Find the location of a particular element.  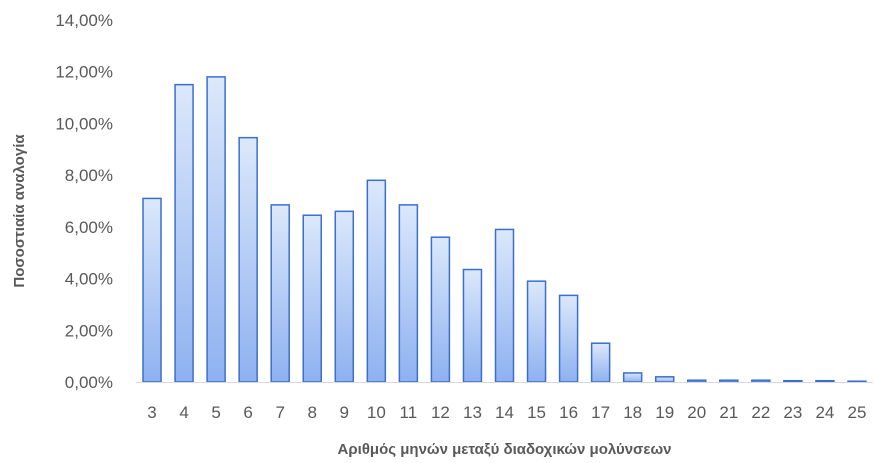

x-axis-ticks: 3 4 5 6 7 8 9 10 11 12 13 14 15 16 17 18 19 20 21 22 23 24 25 is located at coordinates (506, 412).